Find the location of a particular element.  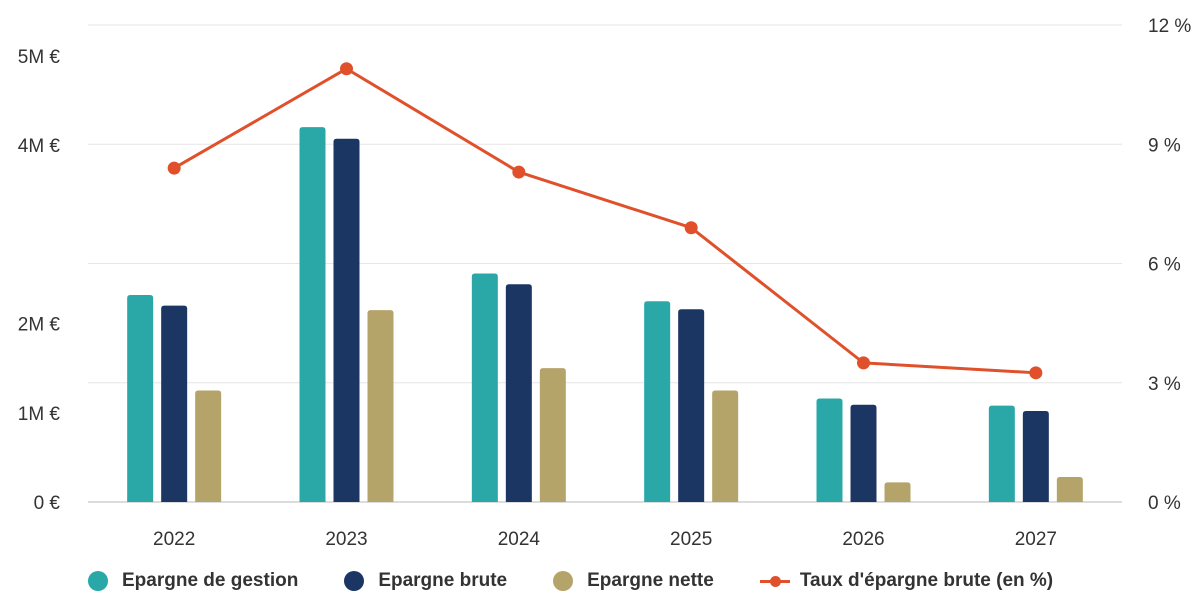

bar-epargne-nette-2025 is located at coordinates (725, 446).